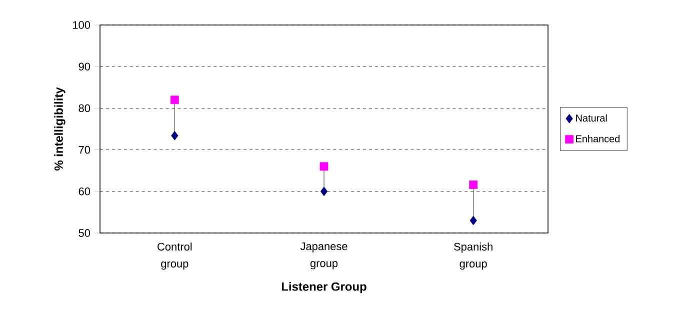 The image size is (676, 336). I want to click on y-tick-label: 80, so click(84, 108).